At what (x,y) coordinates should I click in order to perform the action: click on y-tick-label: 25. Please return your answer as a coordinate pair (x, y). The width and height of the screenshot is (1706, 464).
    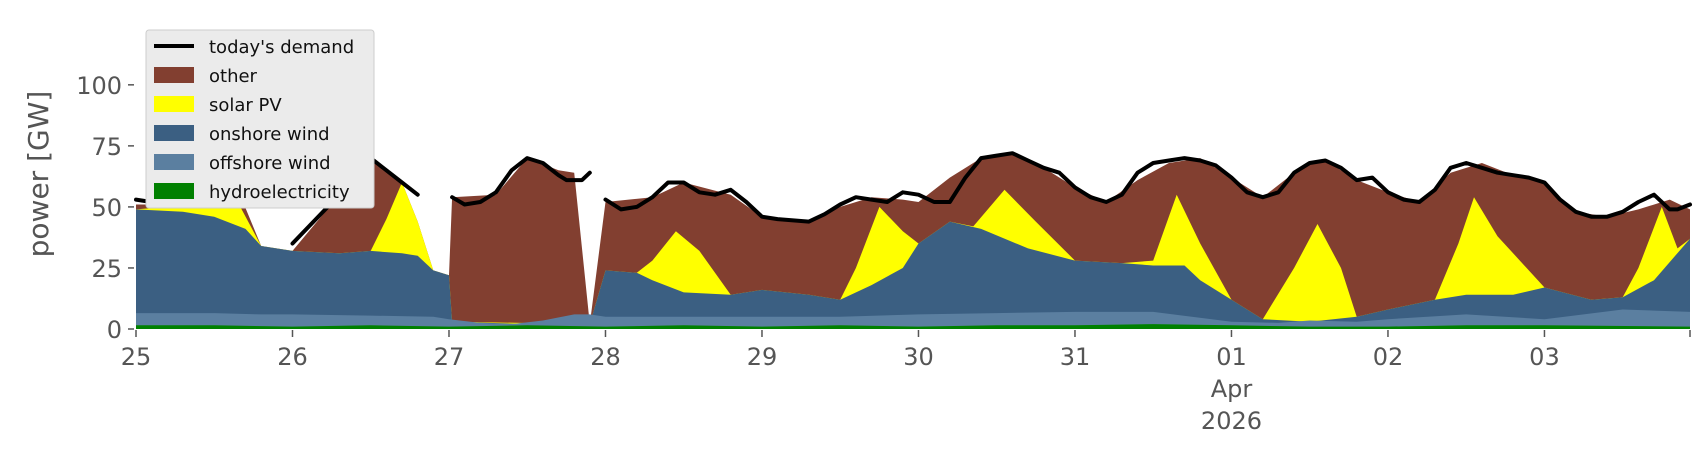
    Looking at the image, I should click on (106, 269).